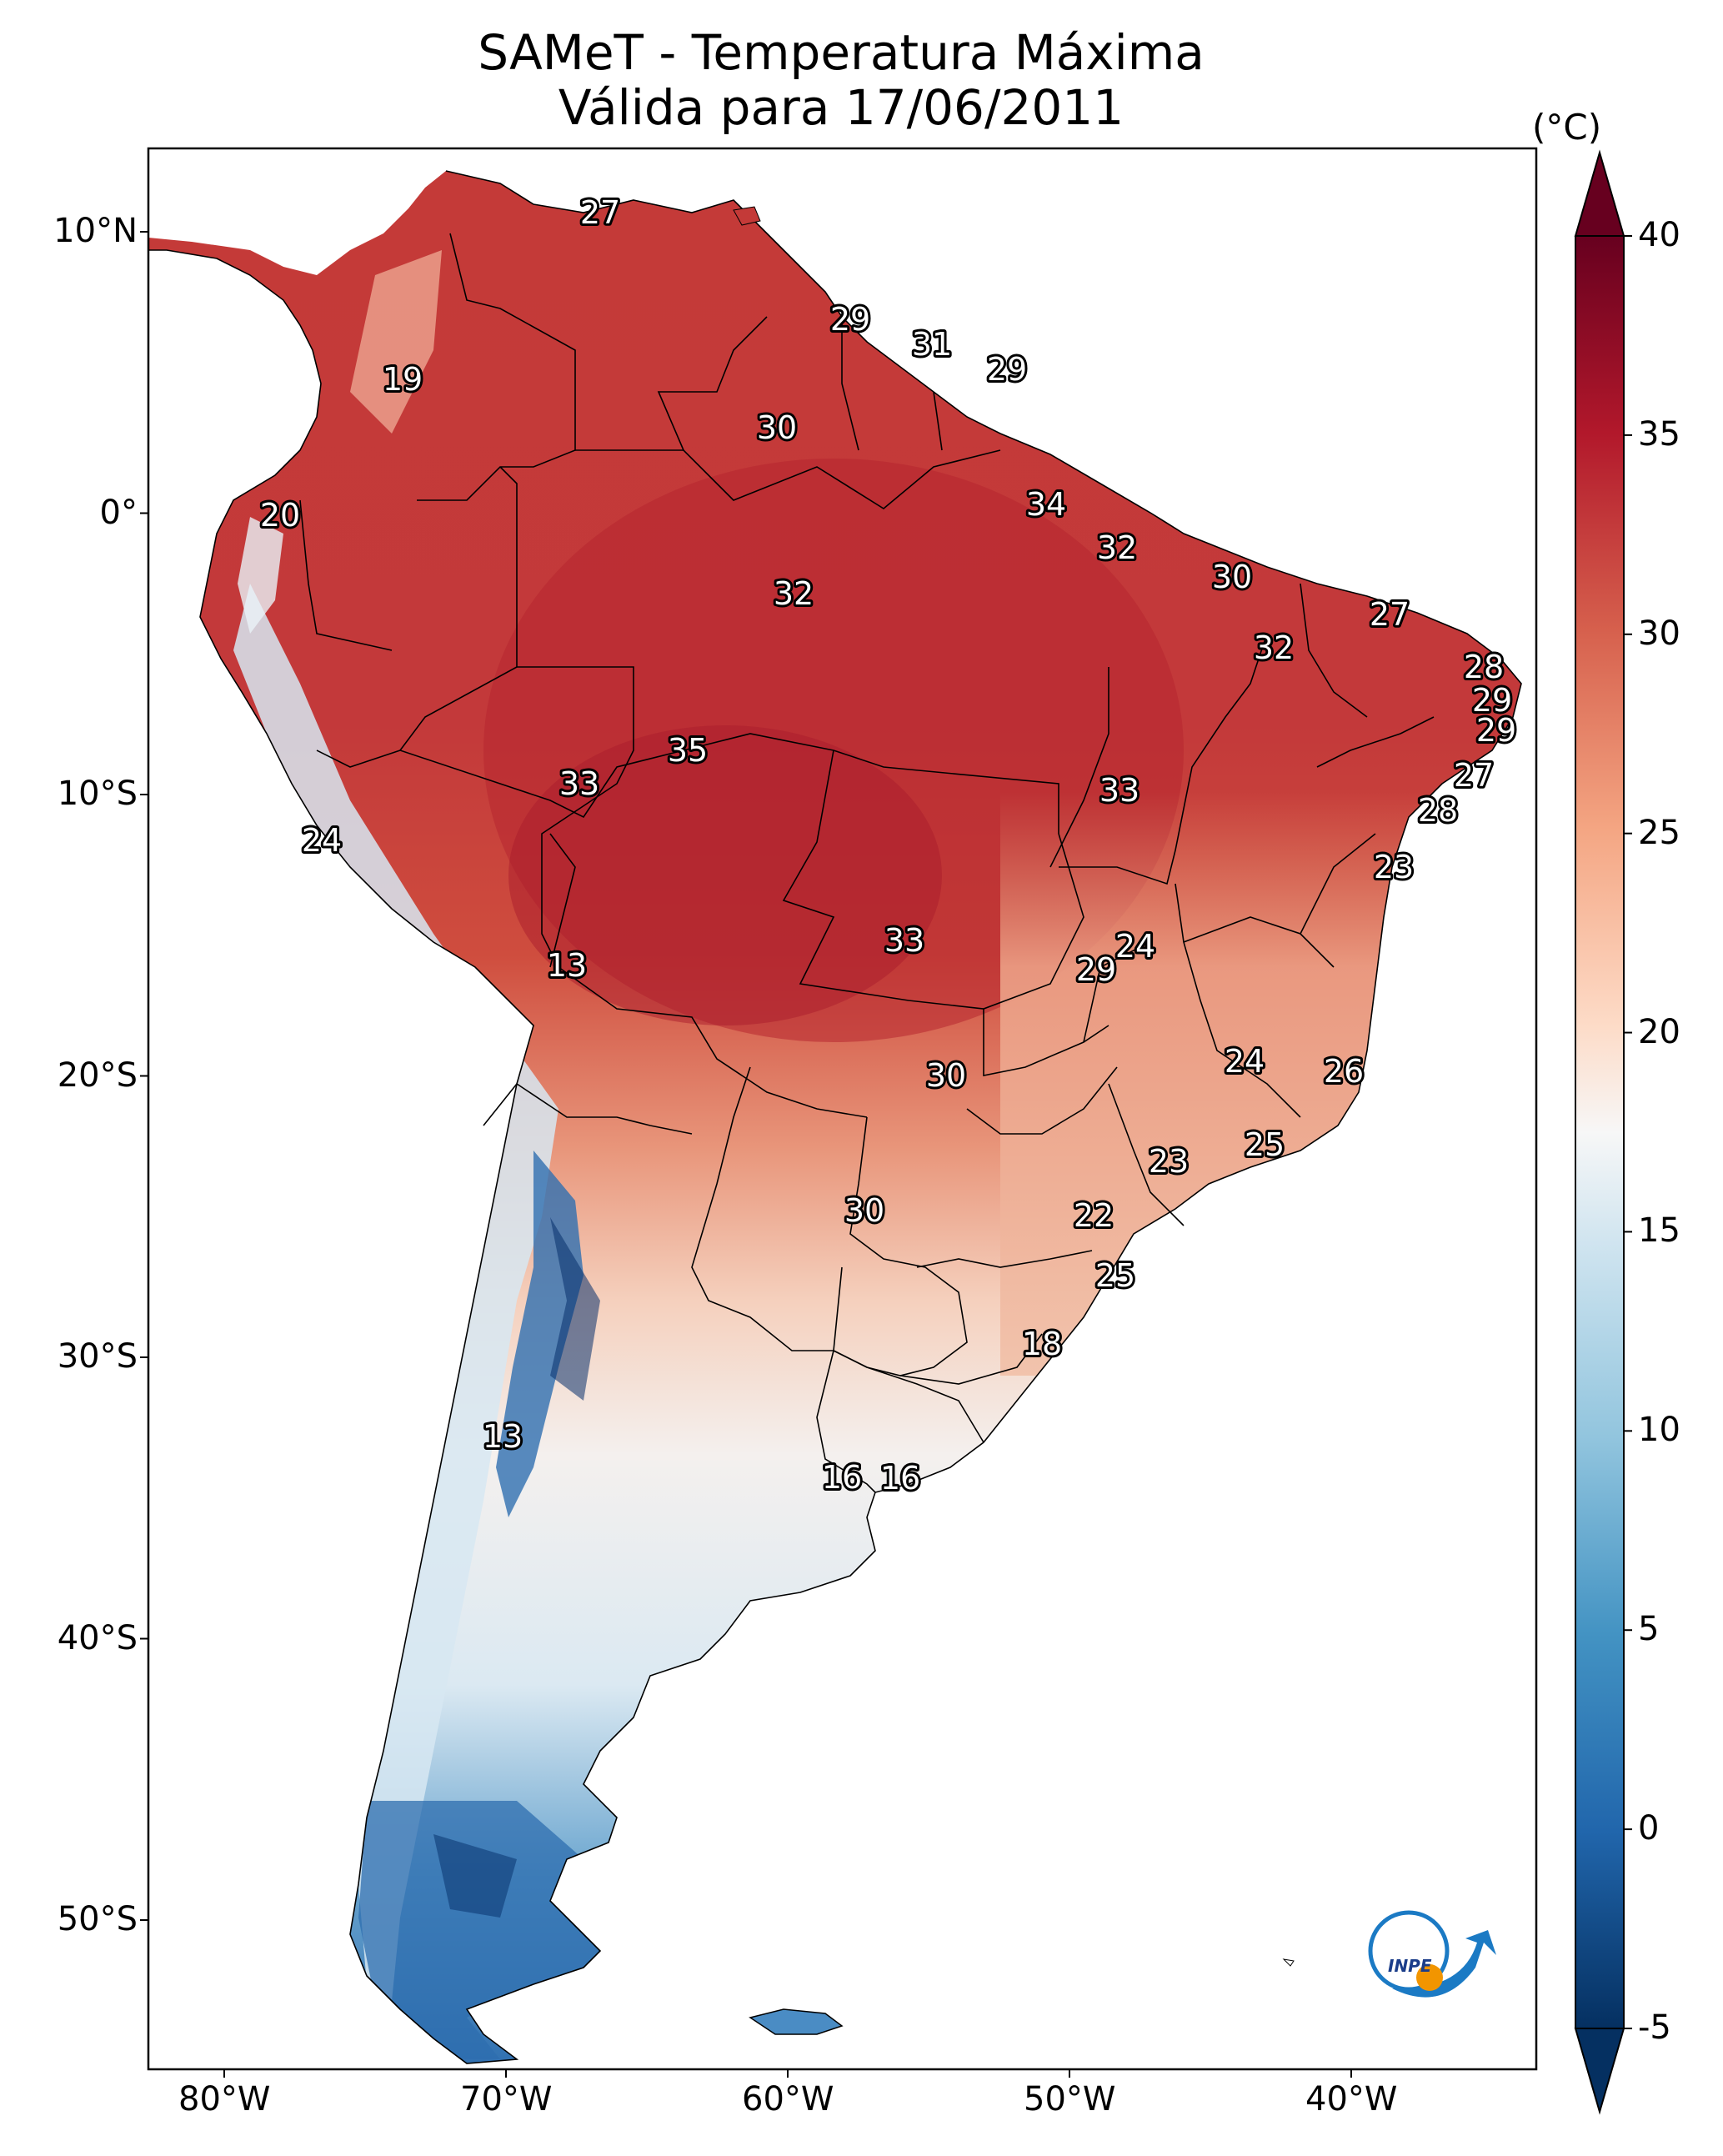 This screenshot has height=2156, width=1723. Describe the element at coordinates (225, 2099) in the screenshot. I see `lon-label: 80°W` at that location.